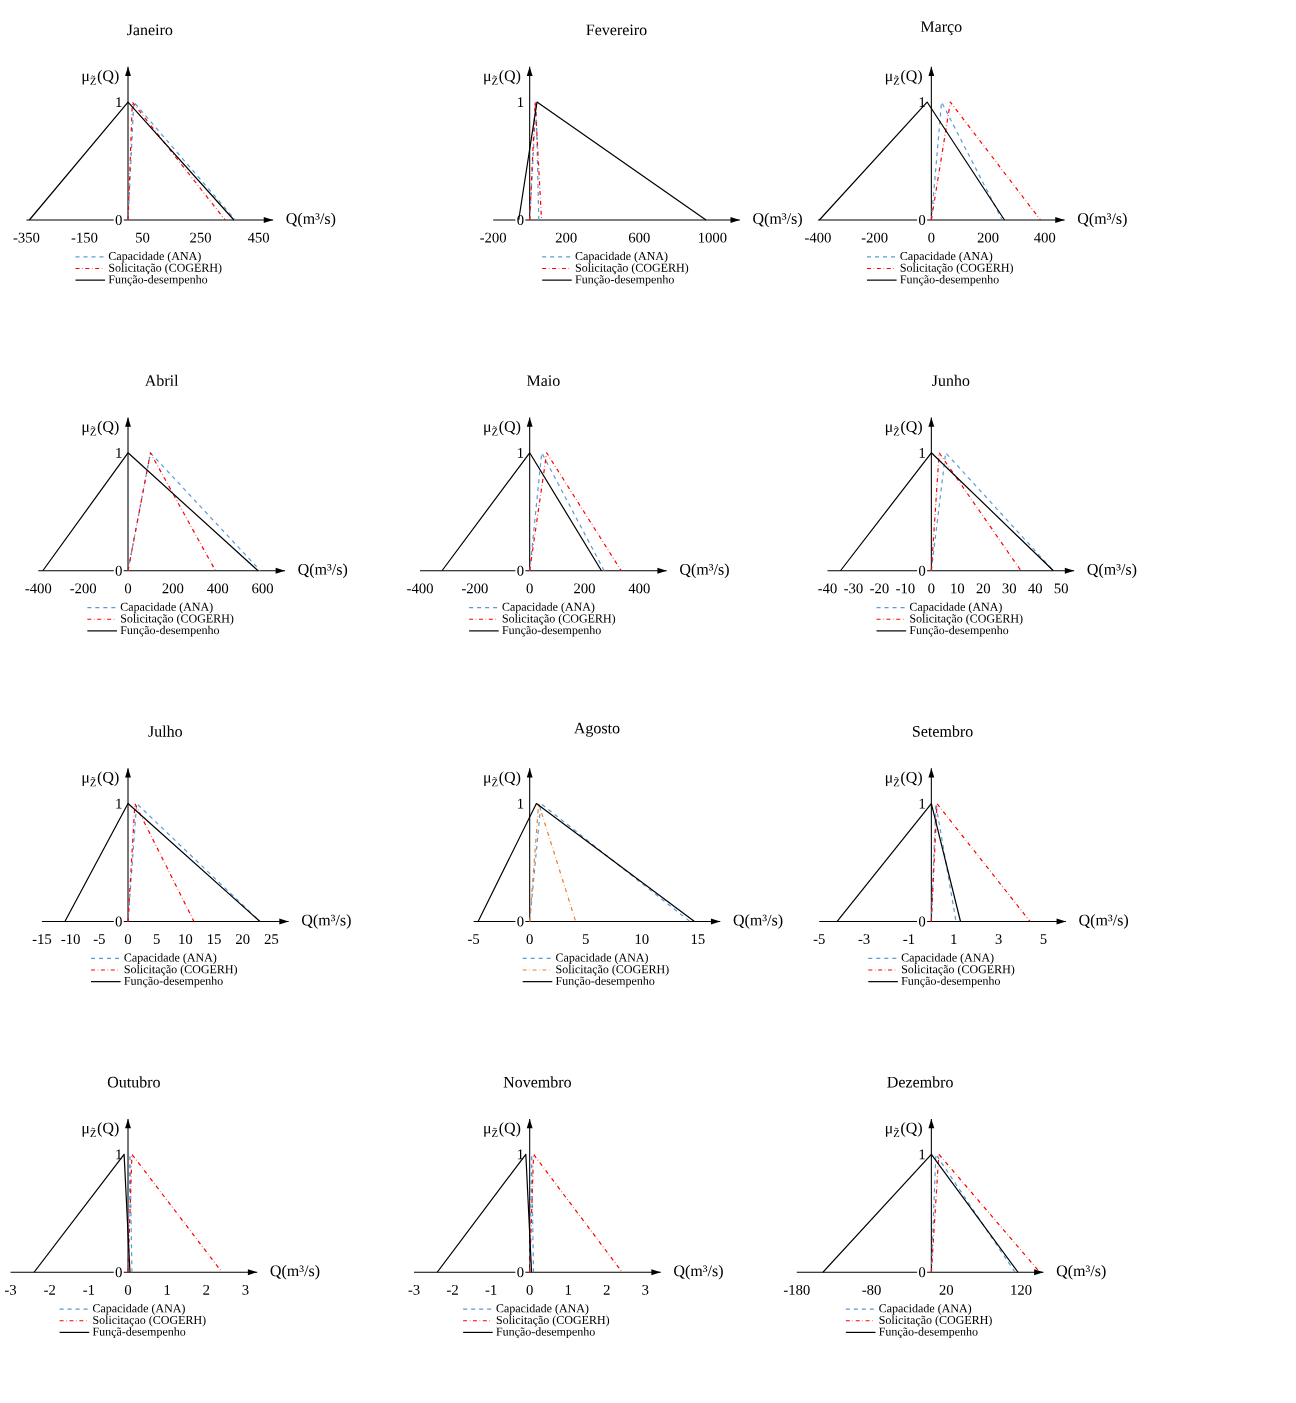 Image resolution: width=1296 pixels, height=1403 pixels. Describe the element at coordinates (951, 380) in the screenshot. I see `chart-title: Junho` at that location.